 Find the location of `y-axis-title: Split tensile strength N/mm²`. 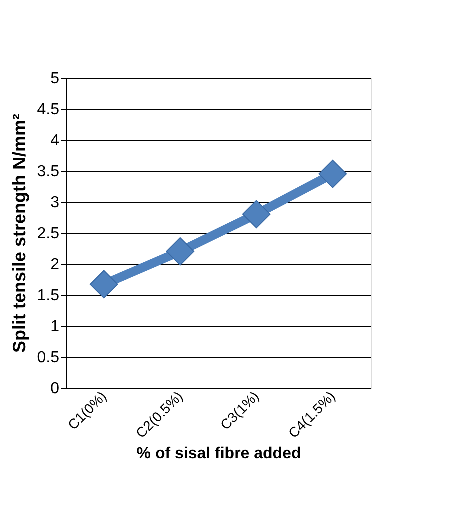

y-axis-title: Split tensile strength N/mm² is located at coordinates (19, 234).